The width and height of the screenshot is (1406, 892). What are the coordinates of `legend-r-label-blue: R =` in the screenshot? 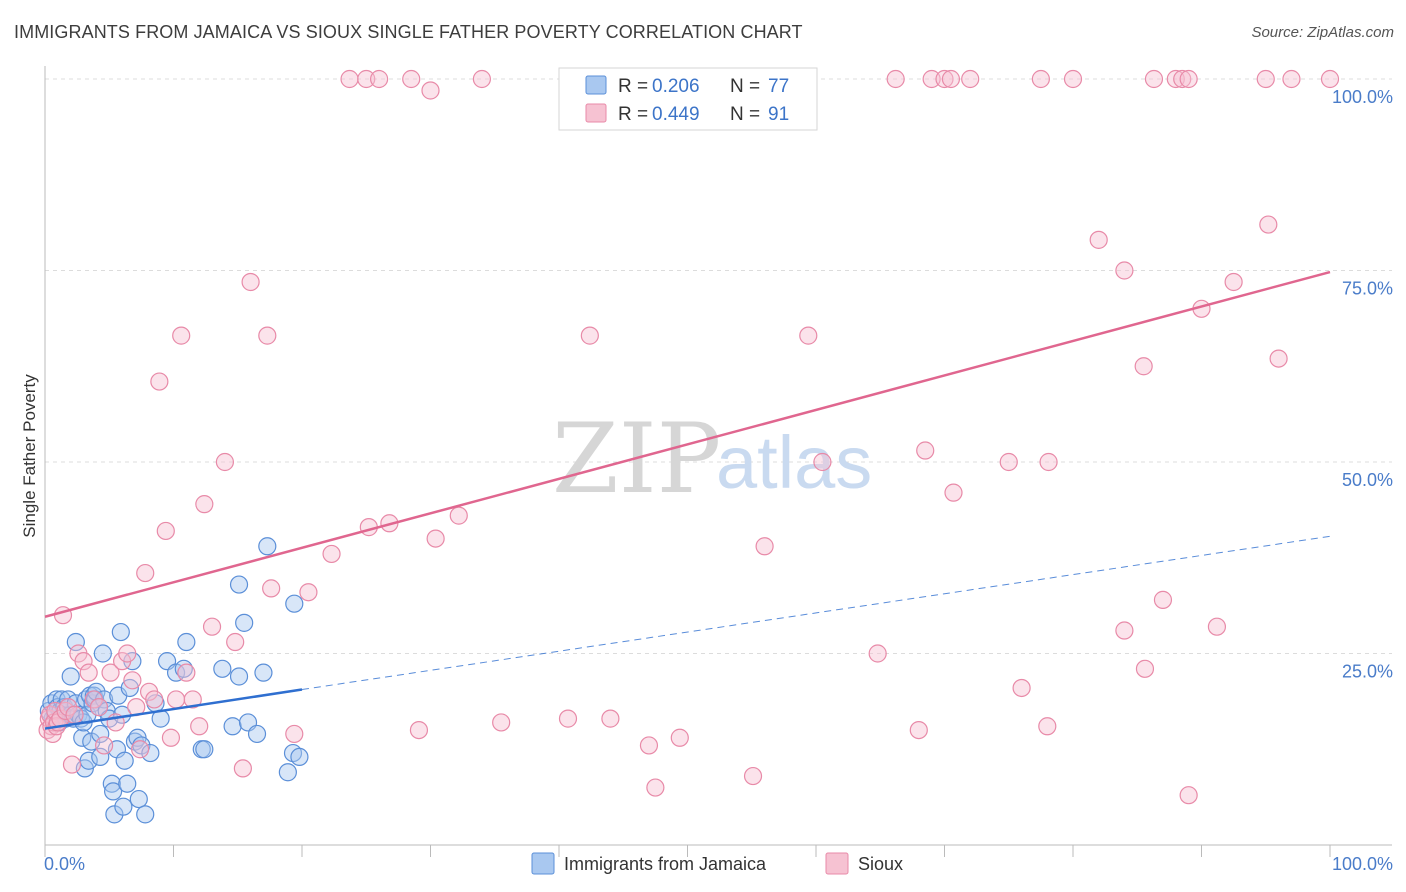 It's located at (633, 86).